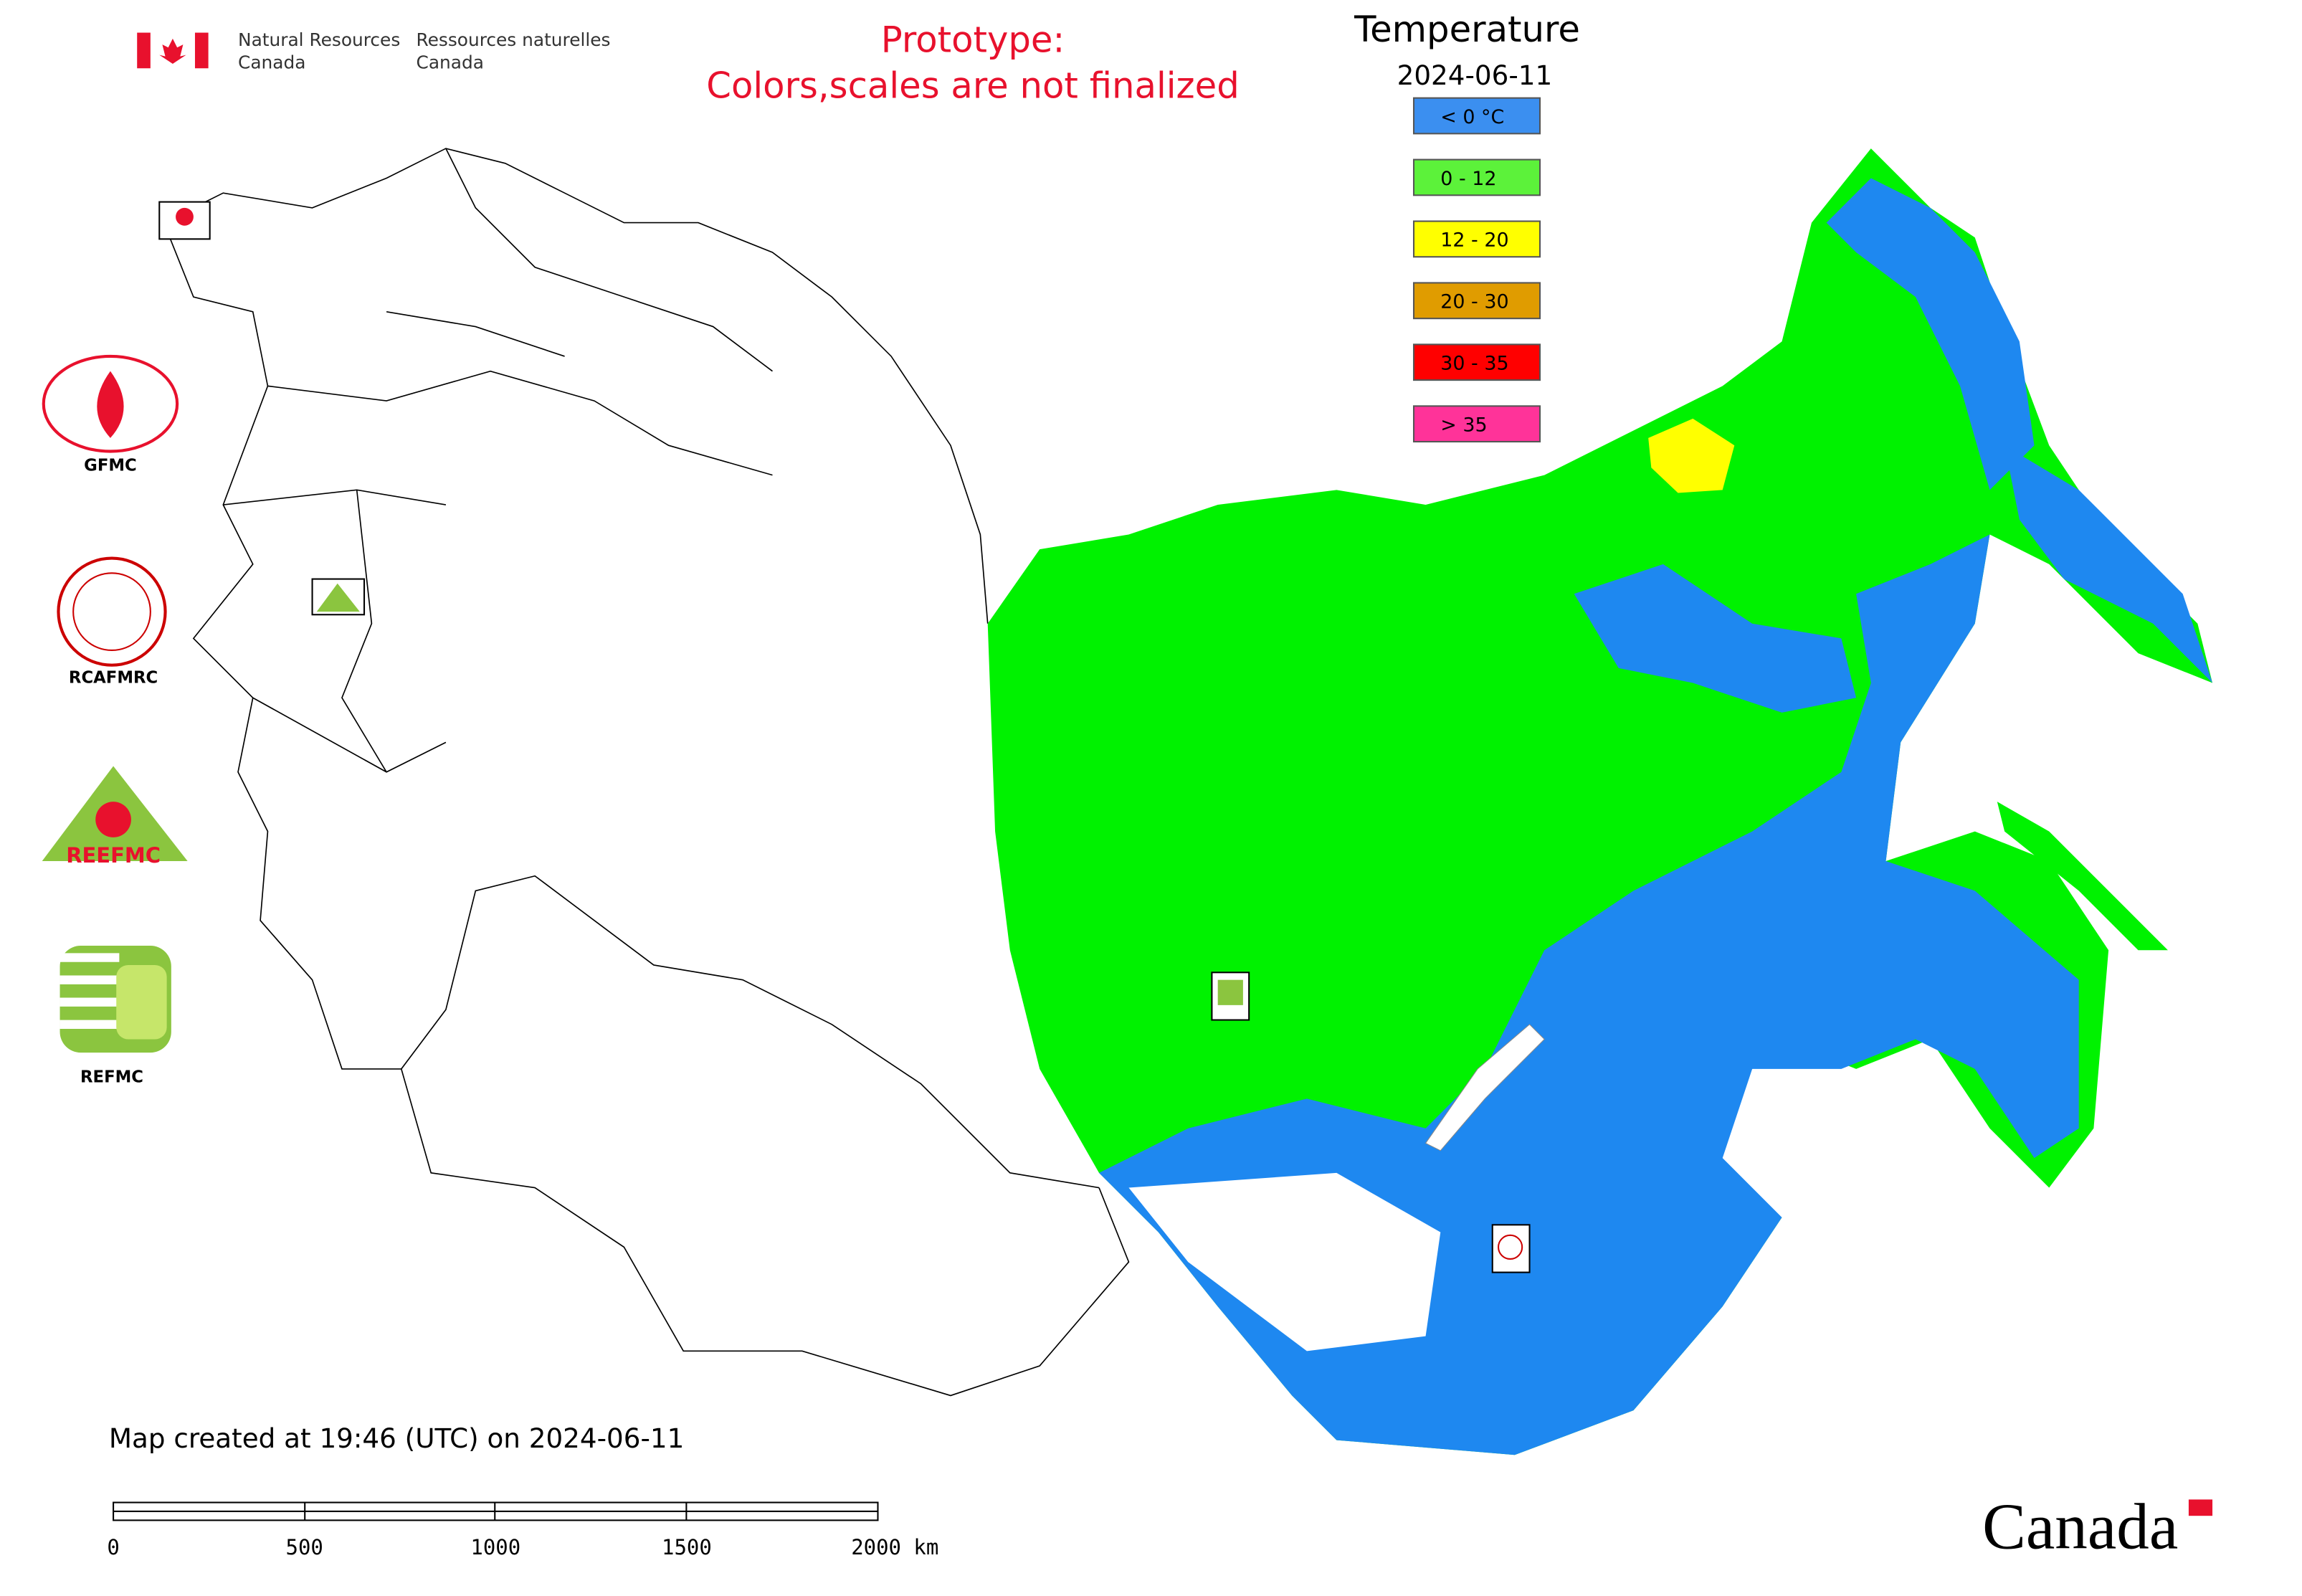 The height and width of the screenshot is (1596, 2302). I want to click on scale-label: 1000, so click(495, 1547).